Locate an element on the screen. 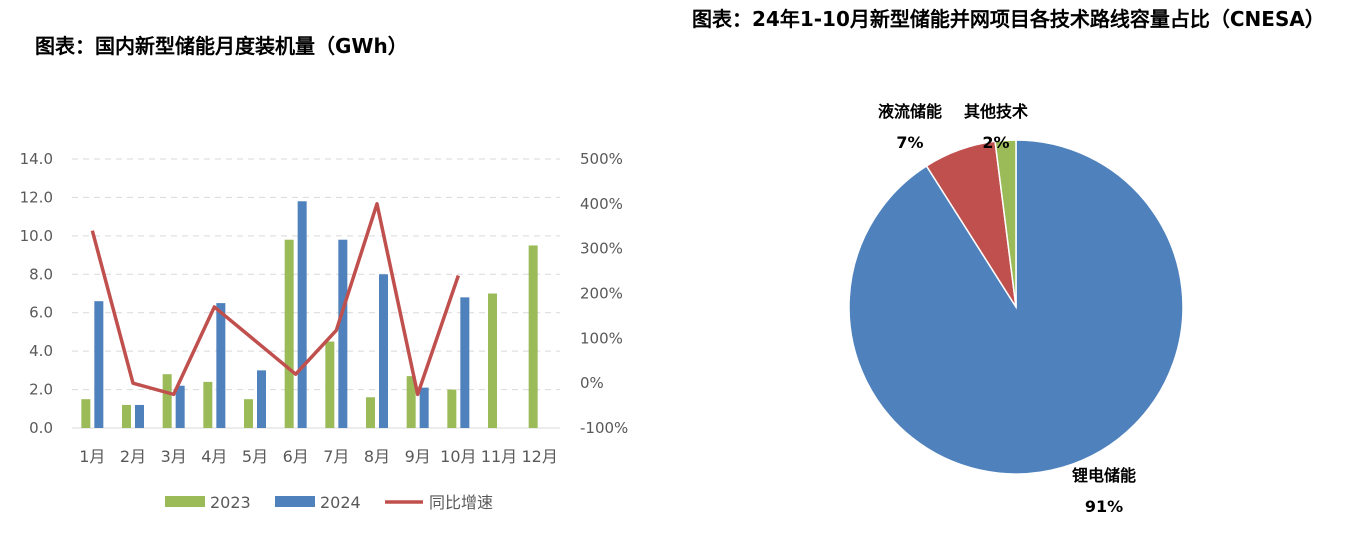 The width and height of the screenshot is (1354, 534). x-tick-label: 4月 is located at coordinates (214, 456).